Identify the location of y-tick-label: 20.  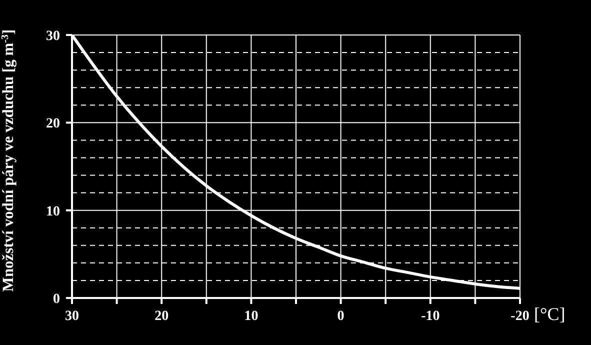
(53, 124).